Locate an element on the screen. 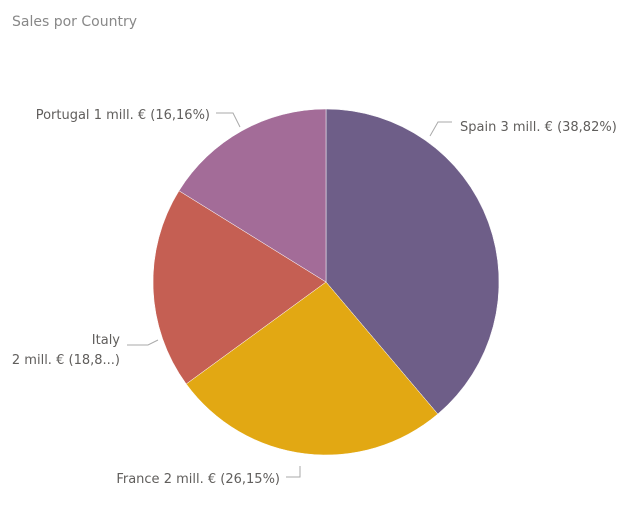 This screenshot has height=514, width=631. data-label: Spain 3 mill. € (38,82%) is located at coordinates (538, 127).